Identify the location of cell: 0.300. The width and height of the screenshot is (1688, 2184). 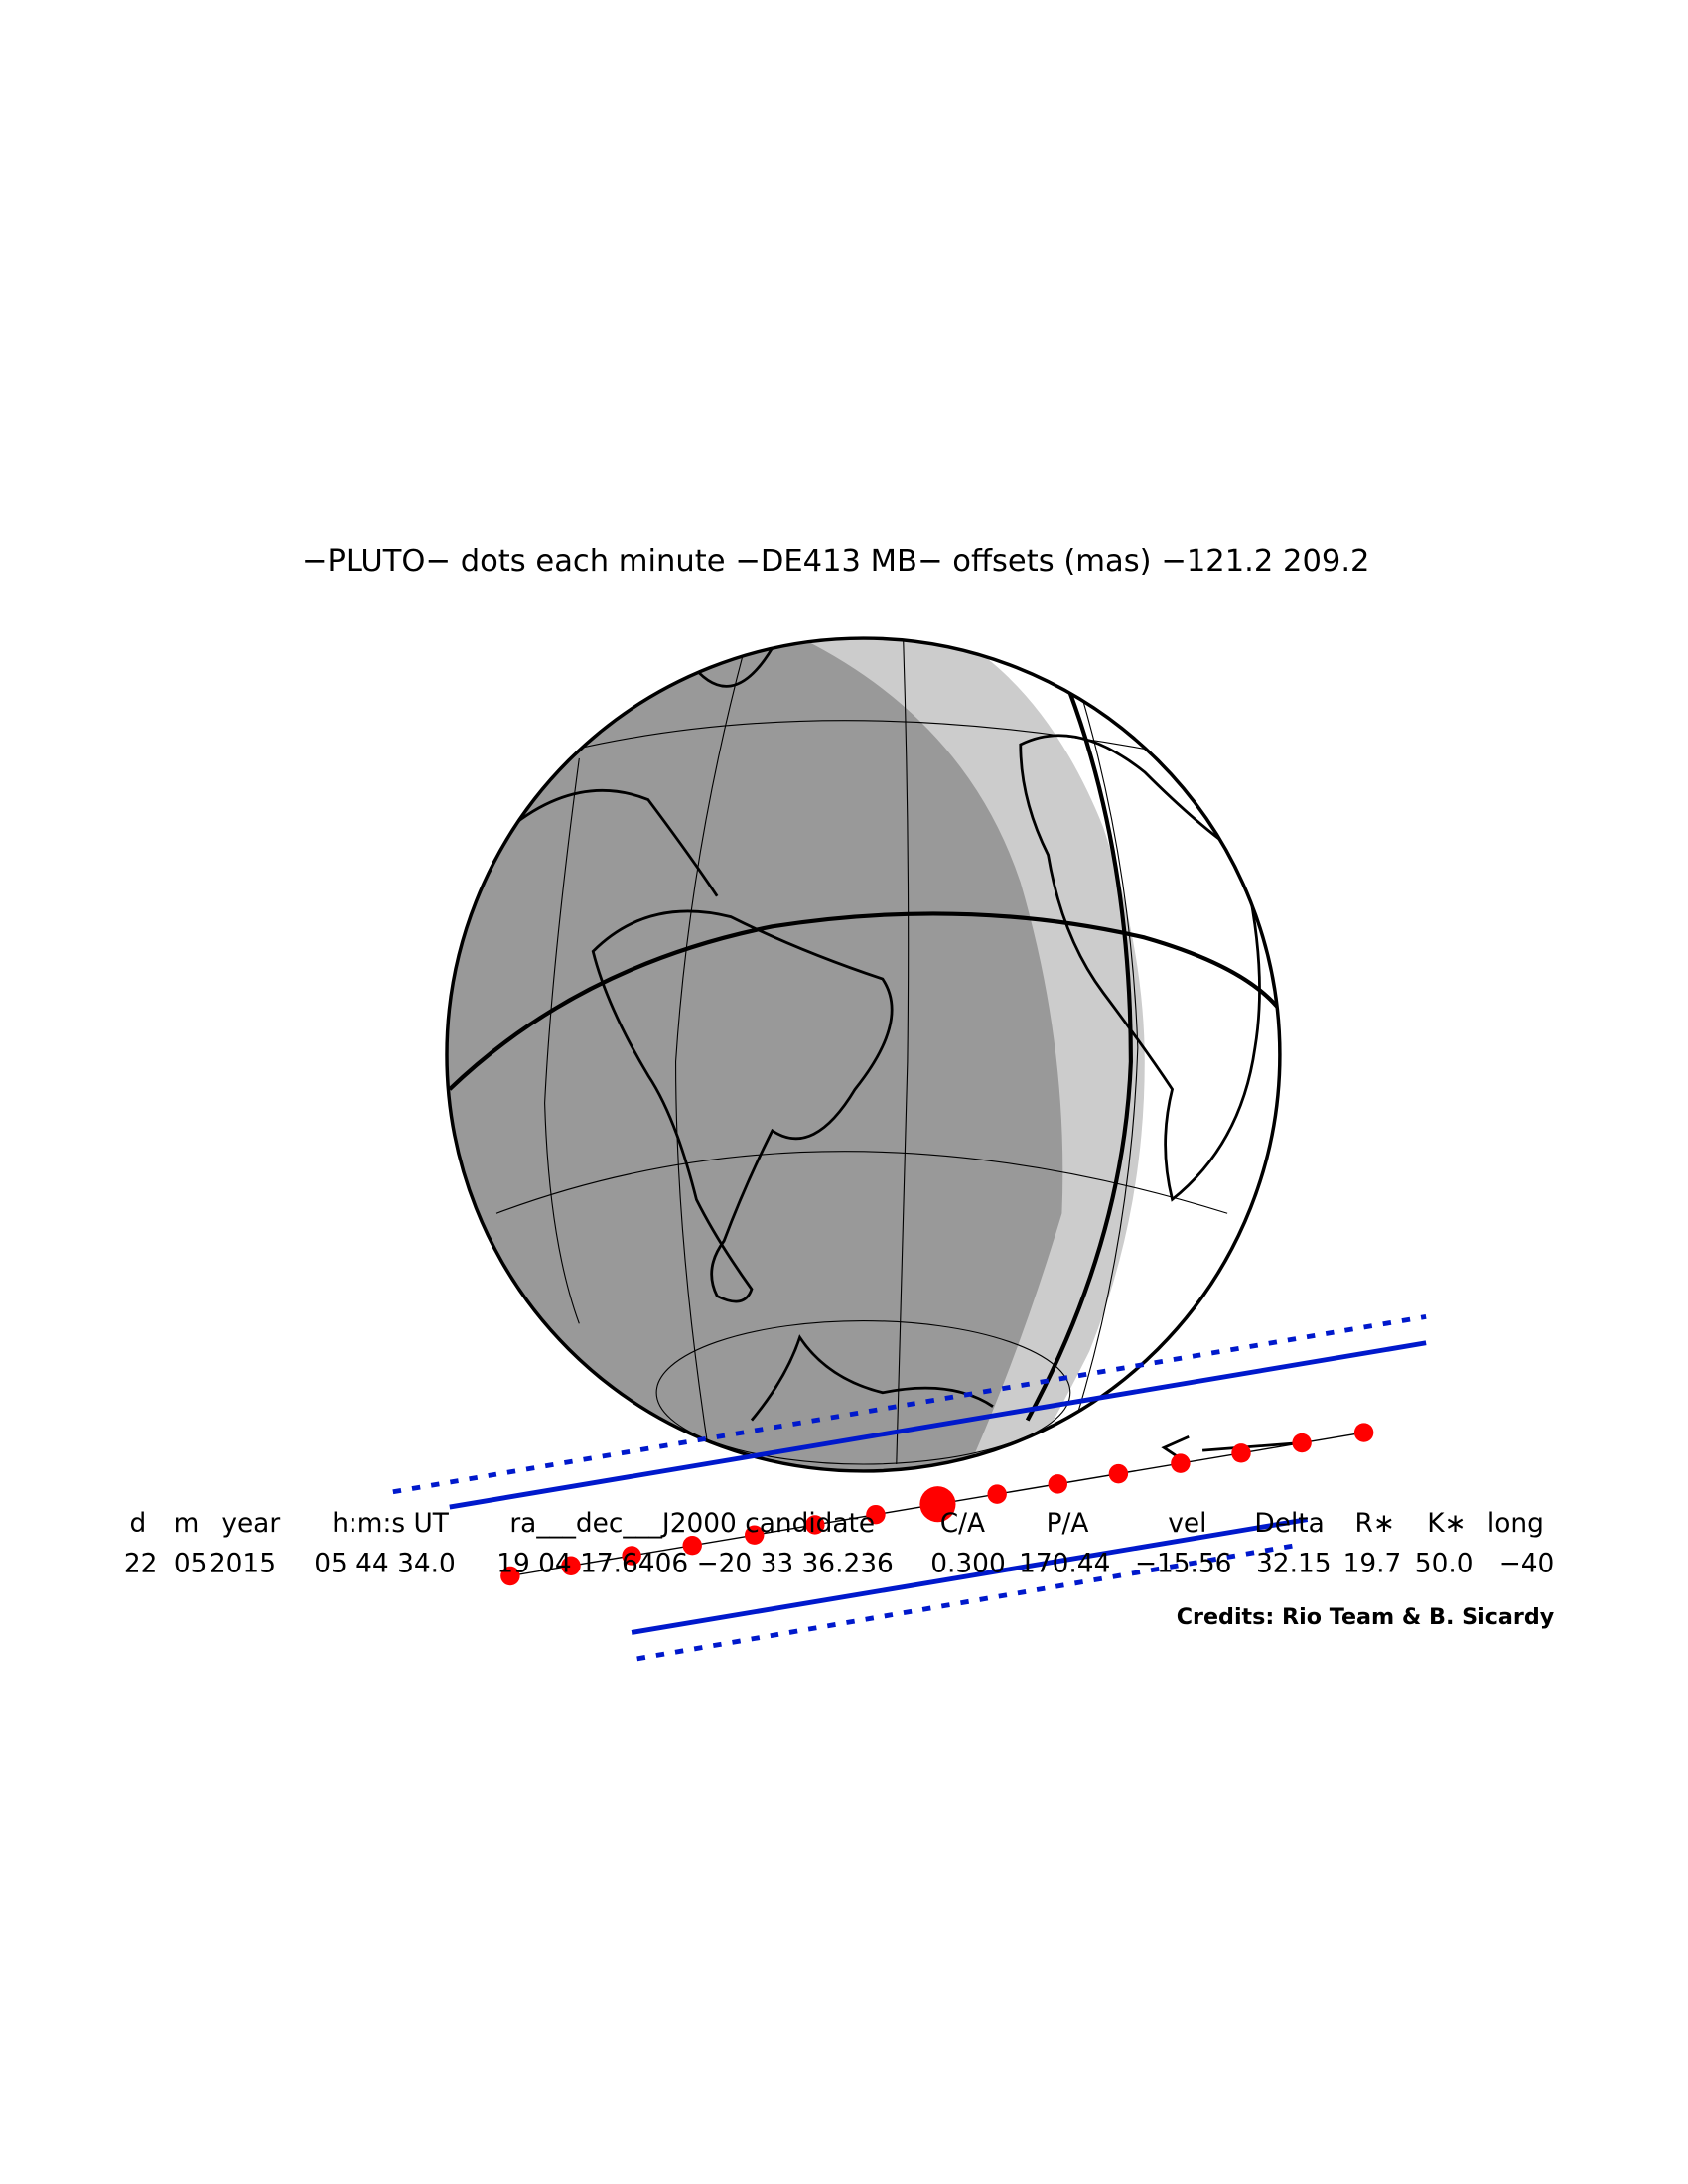
(968, 1563).